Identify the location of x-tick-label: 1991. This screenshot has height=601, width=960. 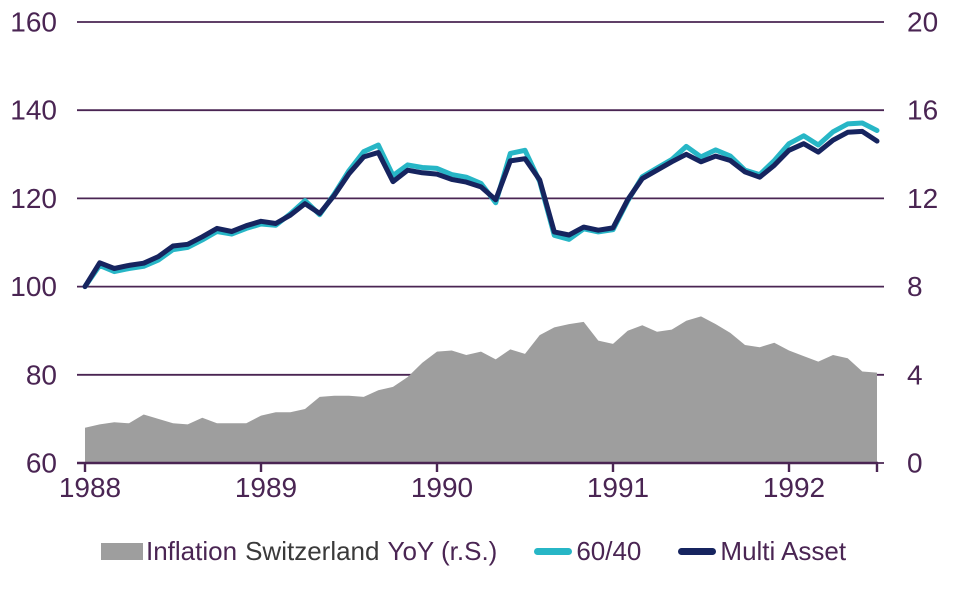
(618, 487).